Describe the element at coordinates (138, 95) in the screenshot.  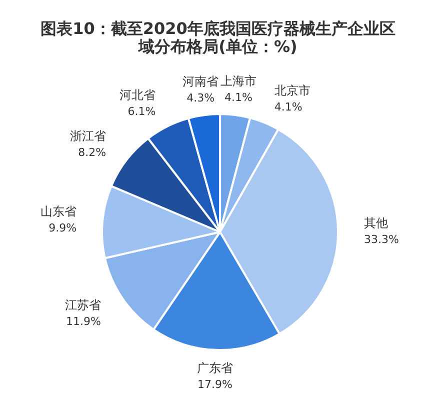
I see `slice-label: 河北省` at that location.